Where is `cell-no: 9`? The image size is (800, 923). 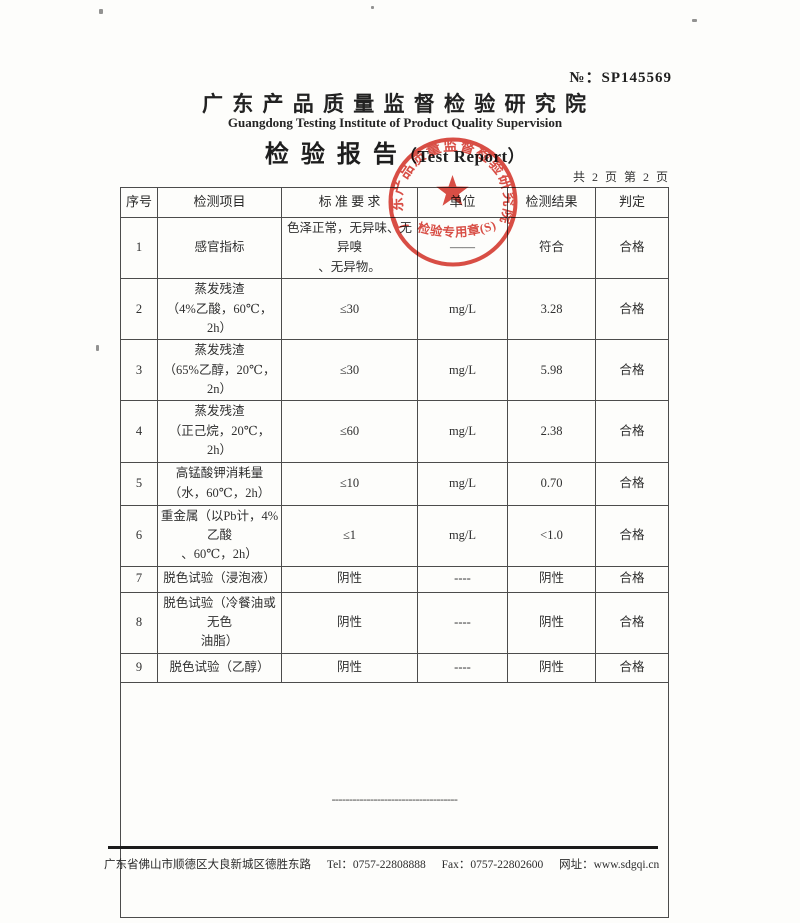 cell-no: 9 is located at coordinates (139, 667).